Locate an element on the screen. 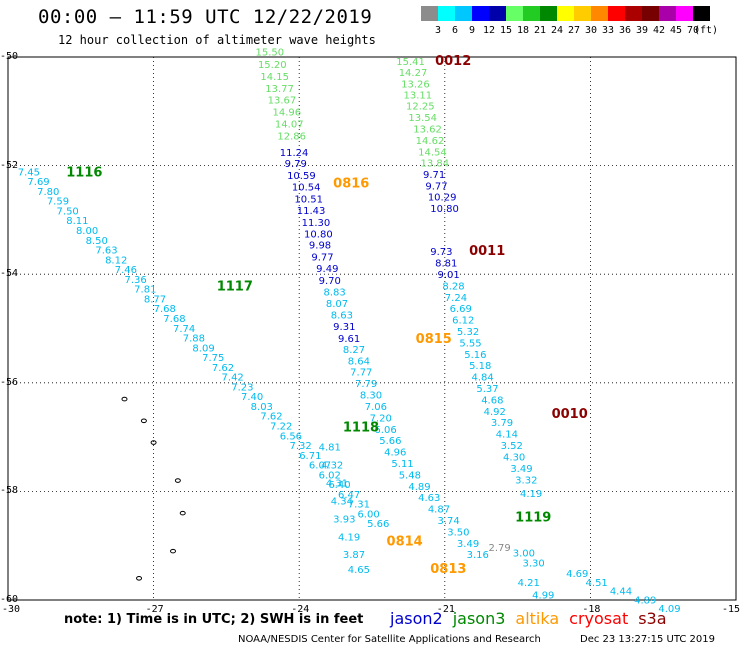 The height and width of the screenshot is (650, 740). swh-value: 8.50 is located at coordinates (97, 241).